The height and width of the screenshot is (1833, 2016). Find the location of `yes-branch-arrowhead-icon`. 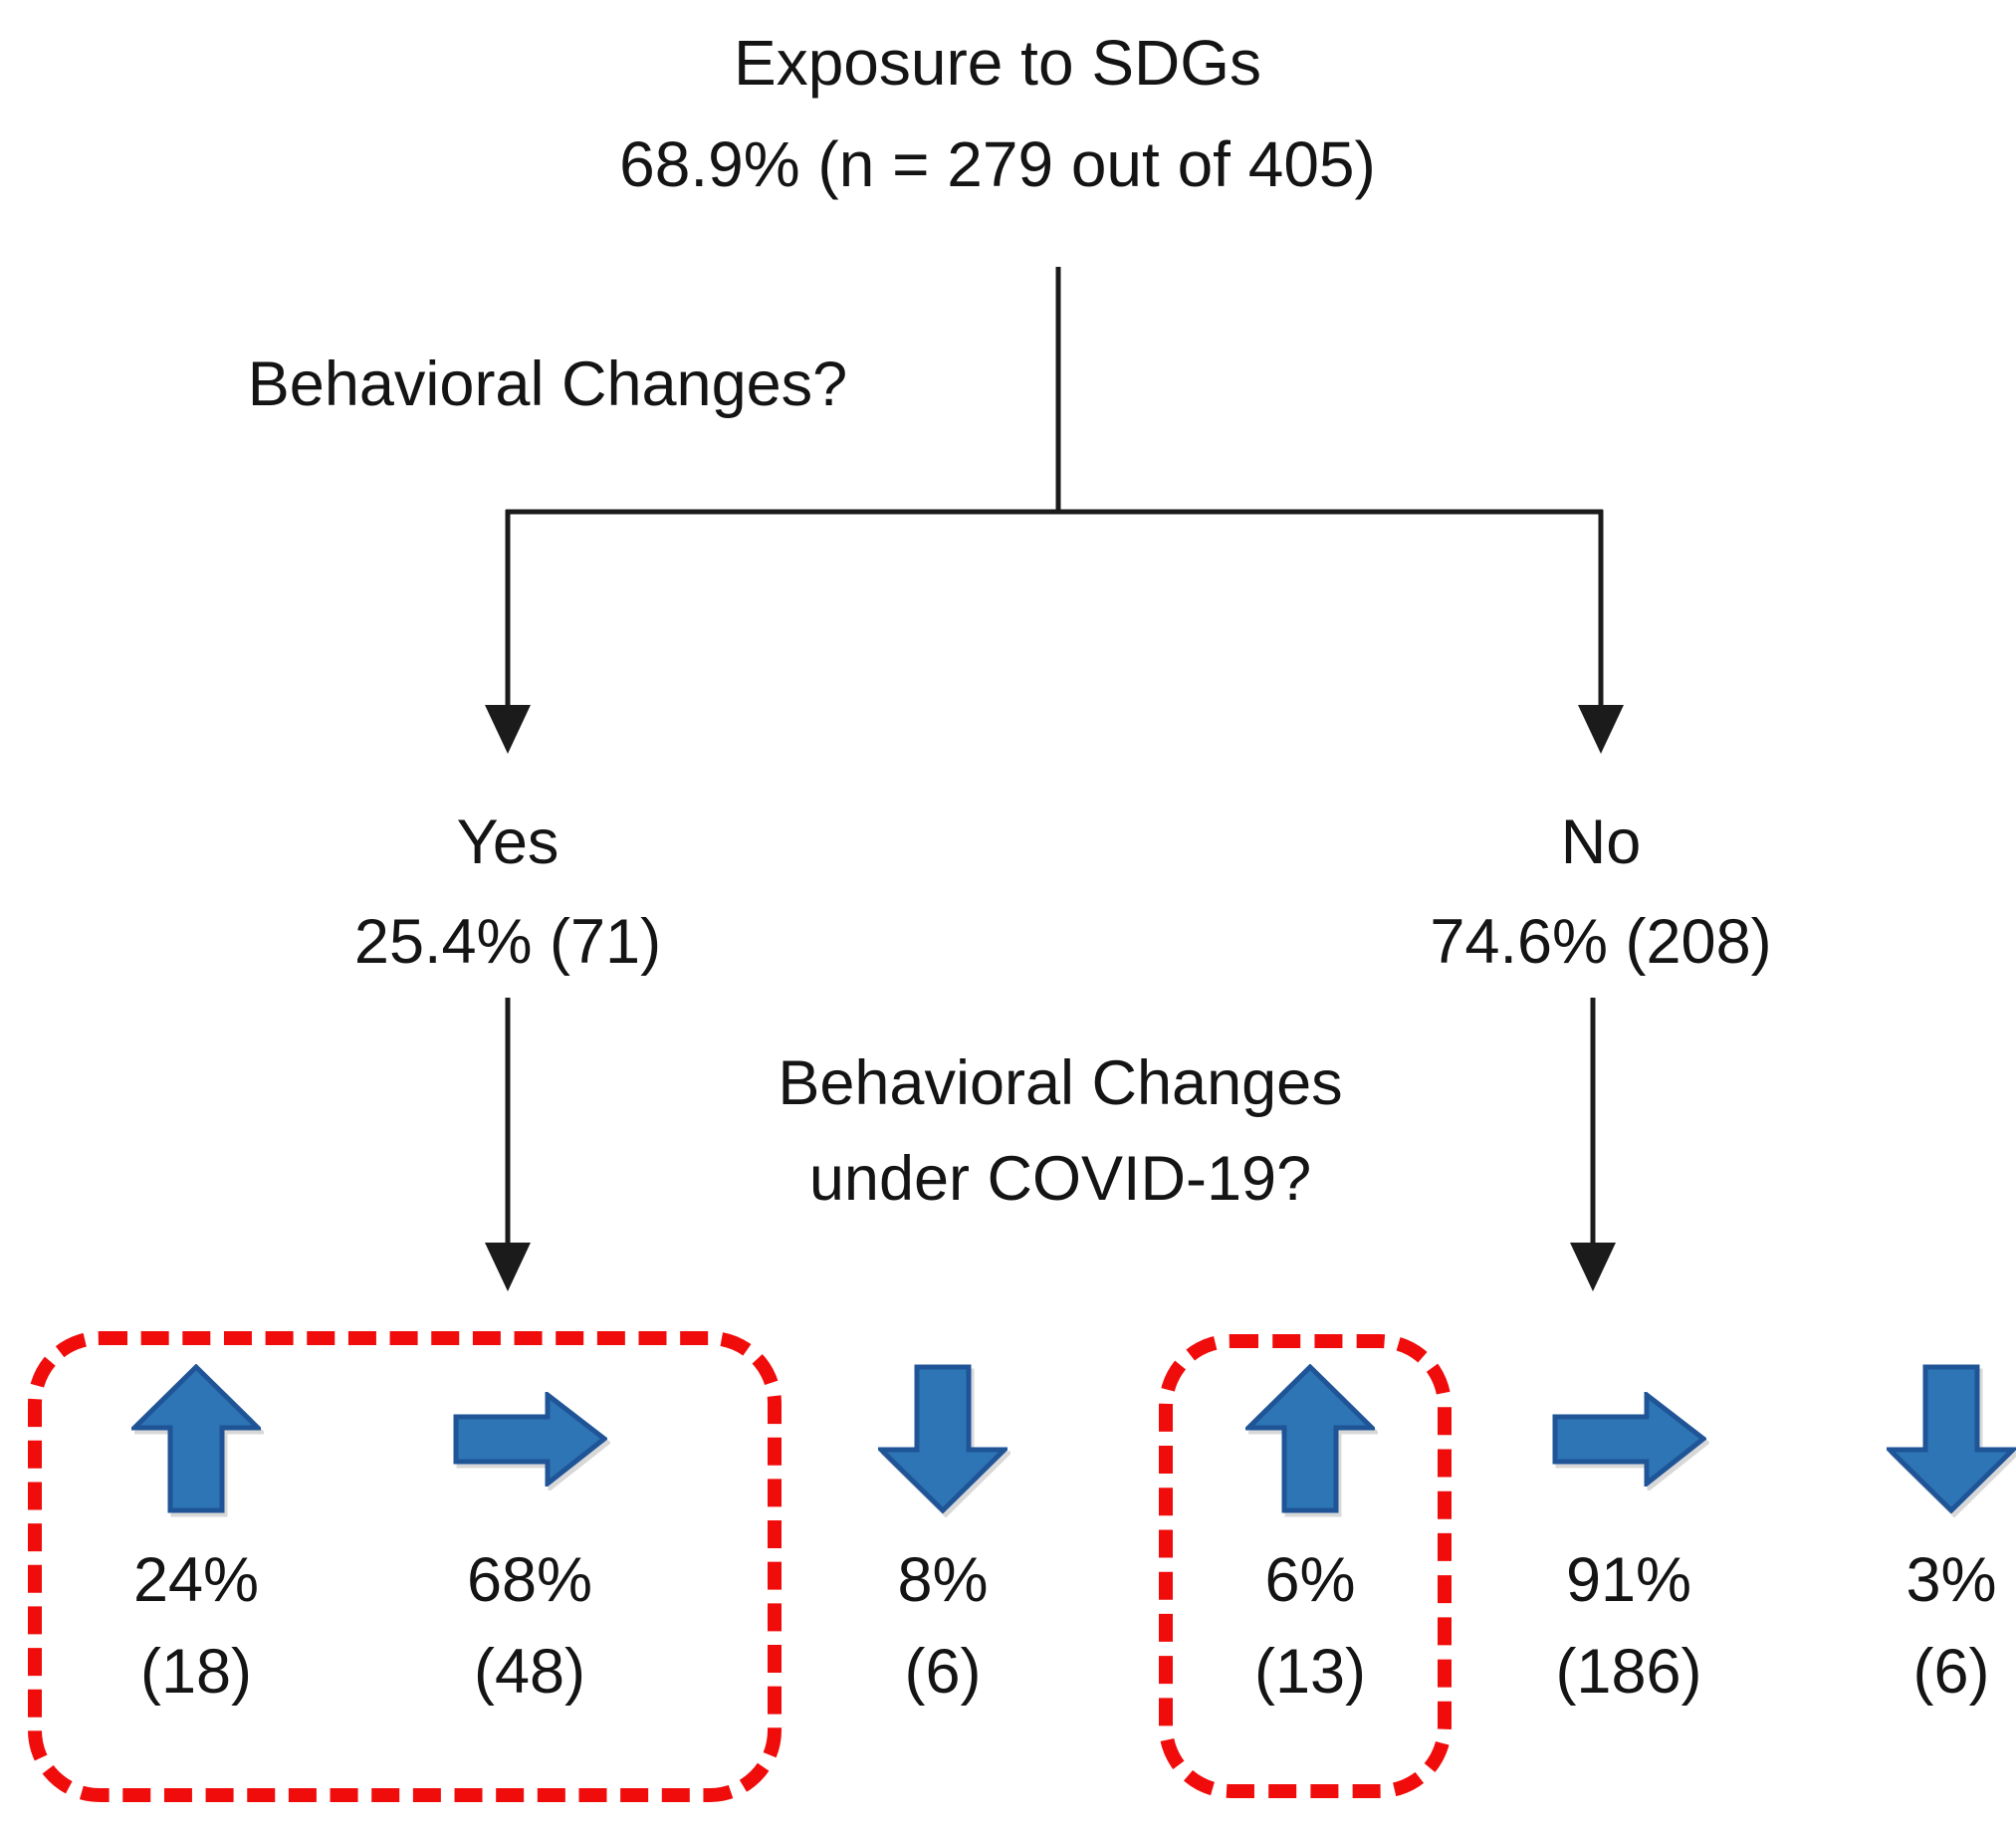

yes-branch-arrowhead-icon is located at coordinates (508, 729).